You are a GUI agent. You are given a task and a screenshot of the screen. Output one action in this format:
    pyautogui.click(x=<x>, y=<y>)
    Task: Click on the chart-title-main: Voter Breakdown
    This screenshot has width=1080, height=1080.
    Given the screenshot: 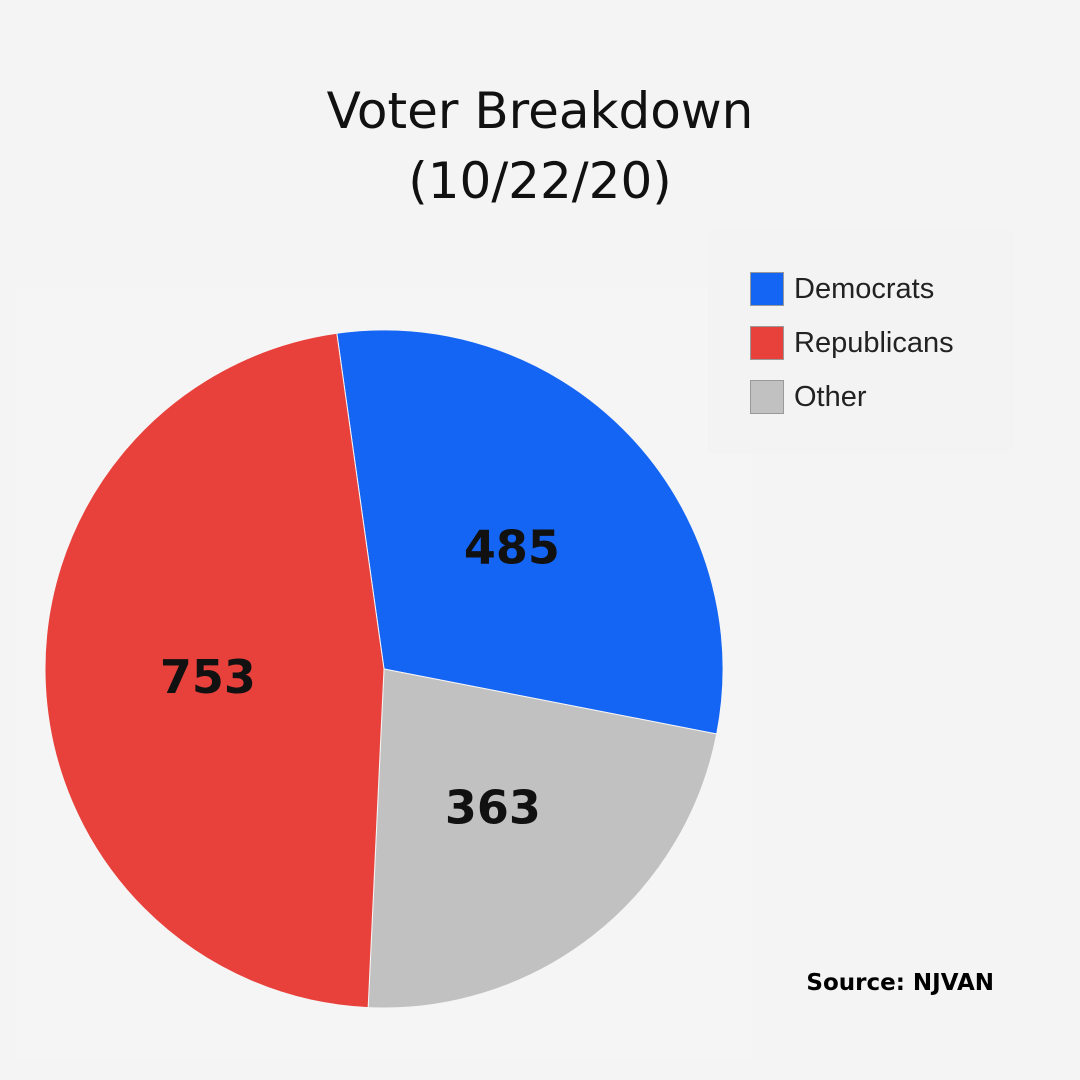 What is the action you would take?
    pyautogui.click(x=540, y=111)
    